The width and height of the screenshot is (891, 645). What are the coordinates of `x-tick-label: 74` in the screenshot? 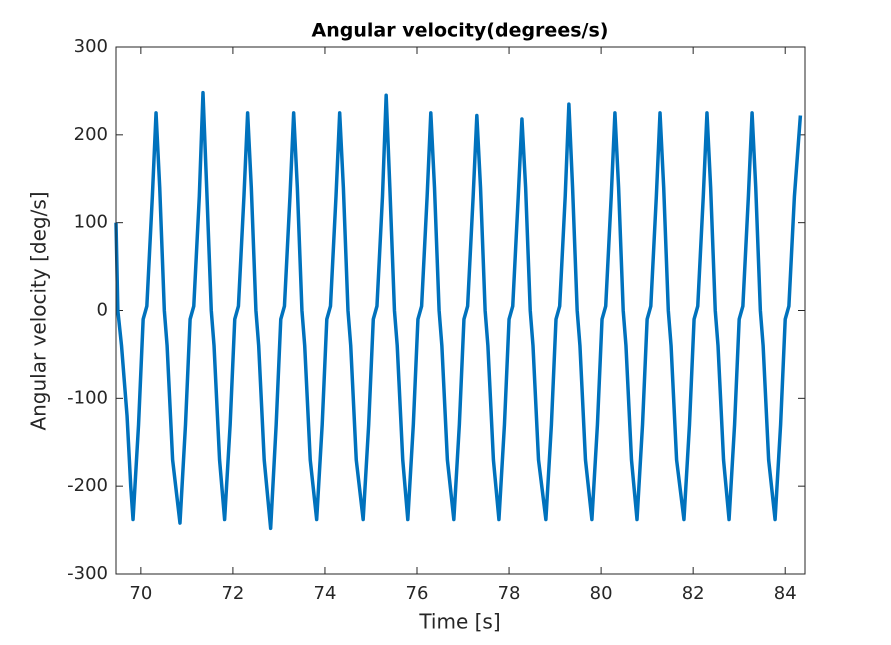 It's located at (325, 593).